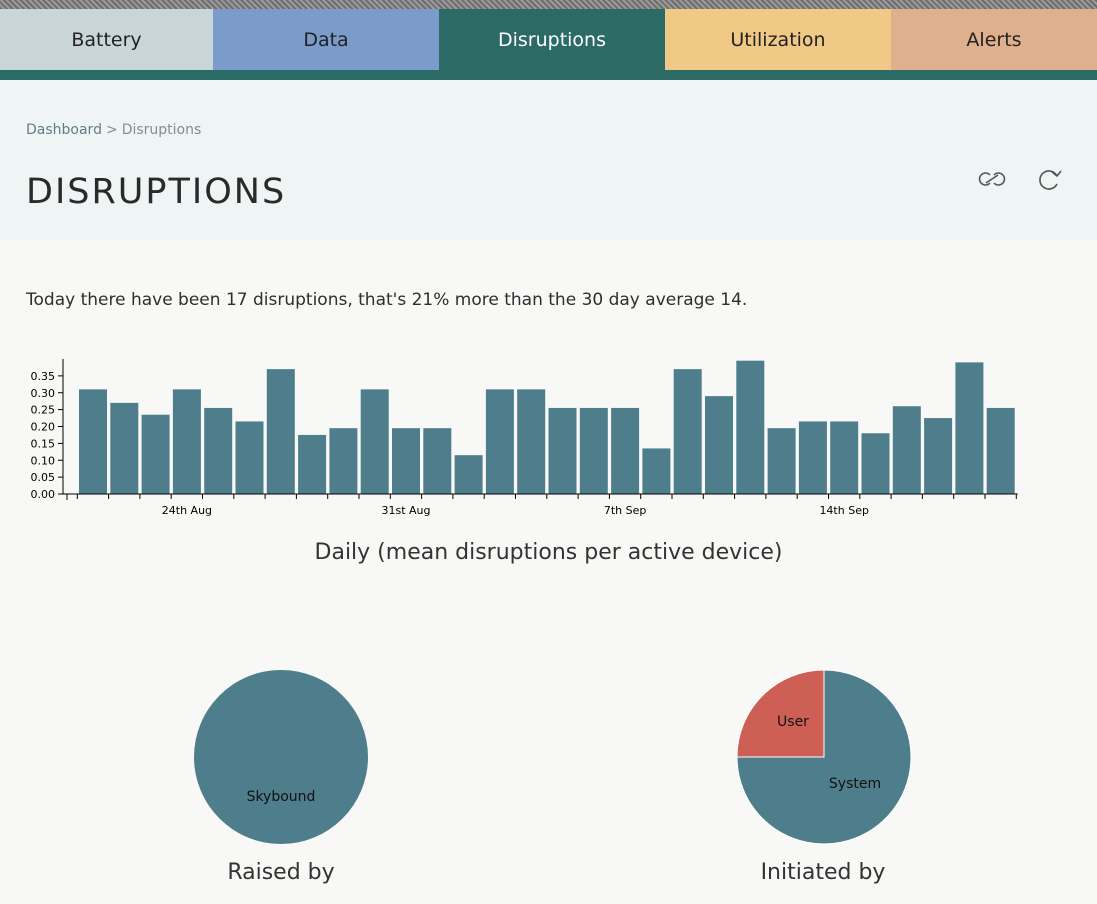 This screenshot has width=1097, height=904. What do you see at coordinates (187, 510) in the screenshot?
I see `x-tick-label: 24th Aug` at bounding box center [187, 510].